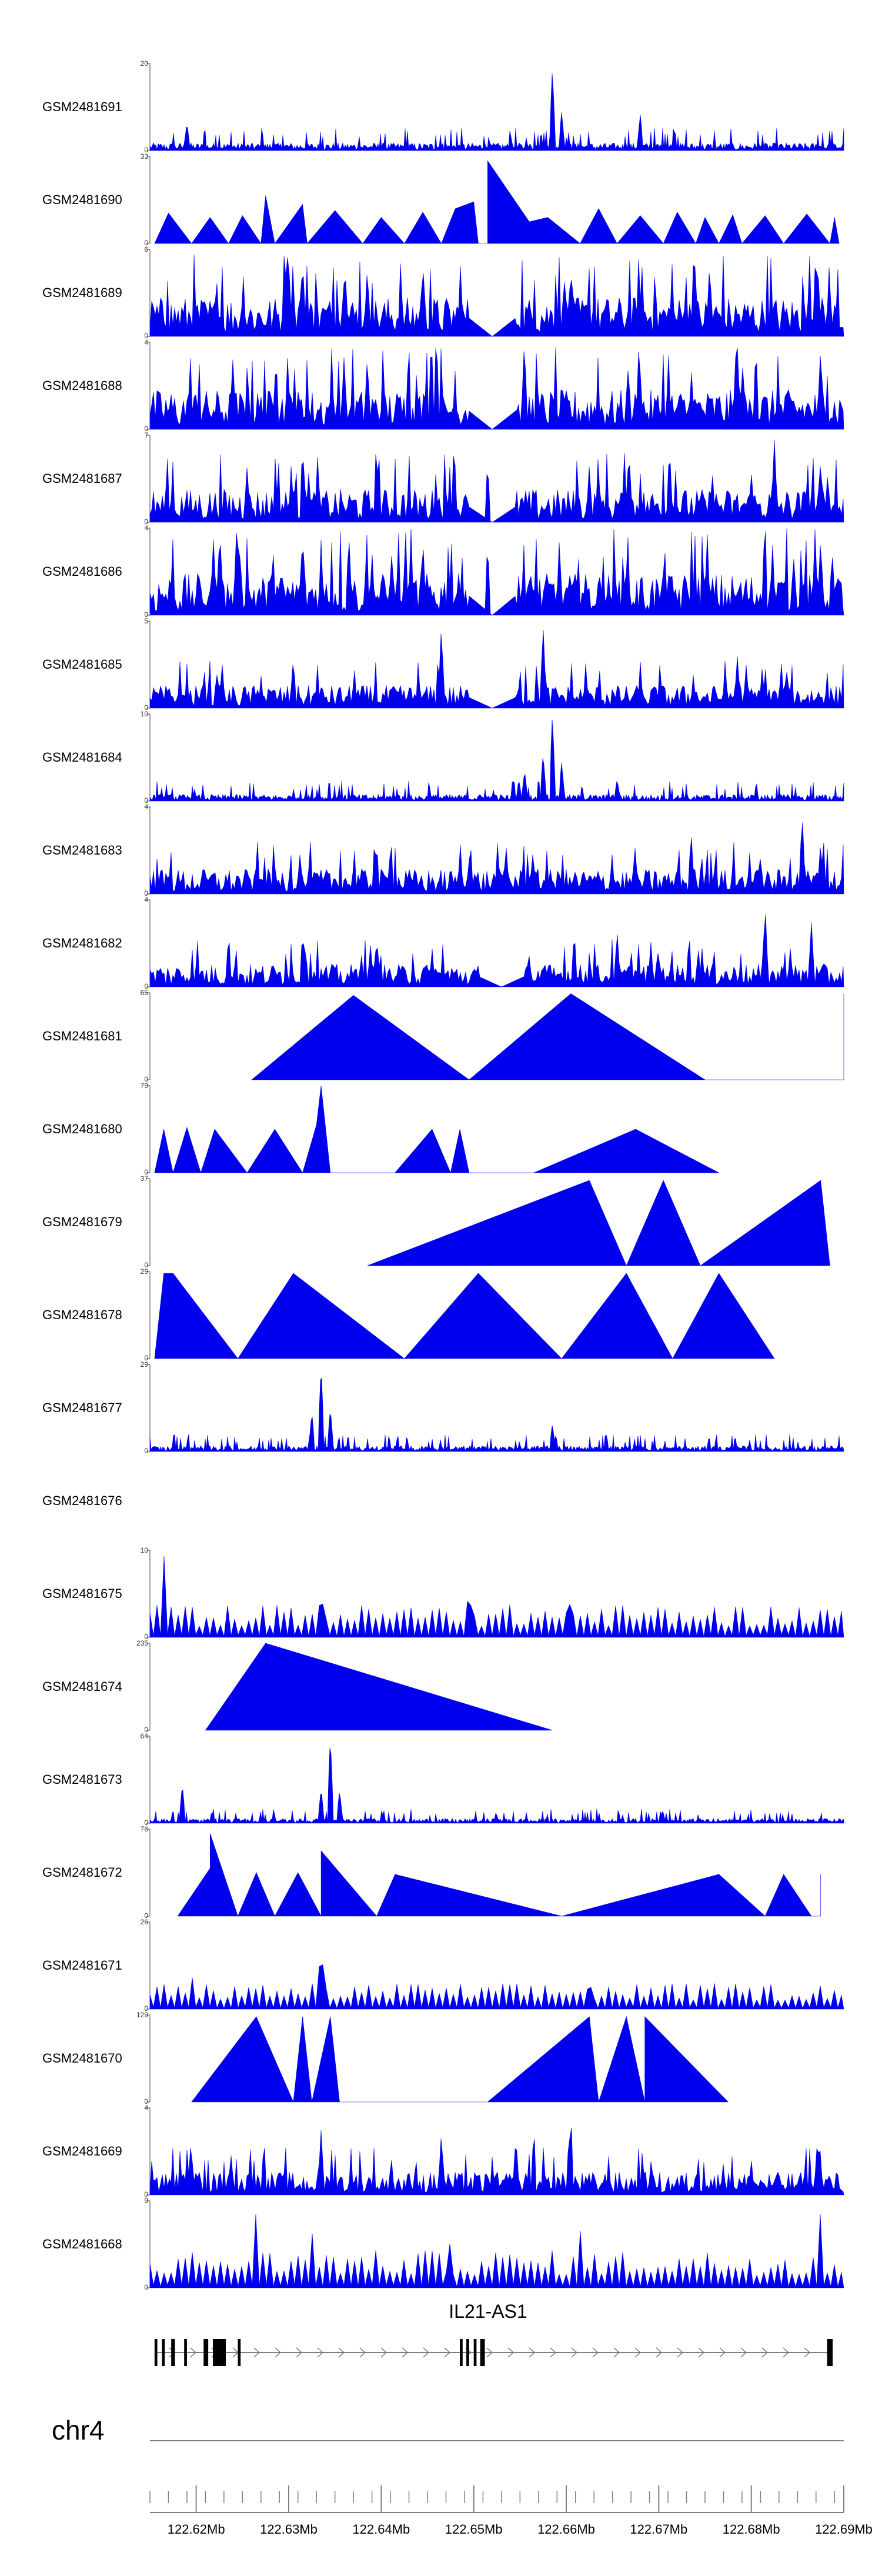 The width and height of the screenshot is (882, 2576). What do you see at coordinates (82, 292) in the screenshot?
I see `track-label: GSM2481689` at bounding box center [82, 292].